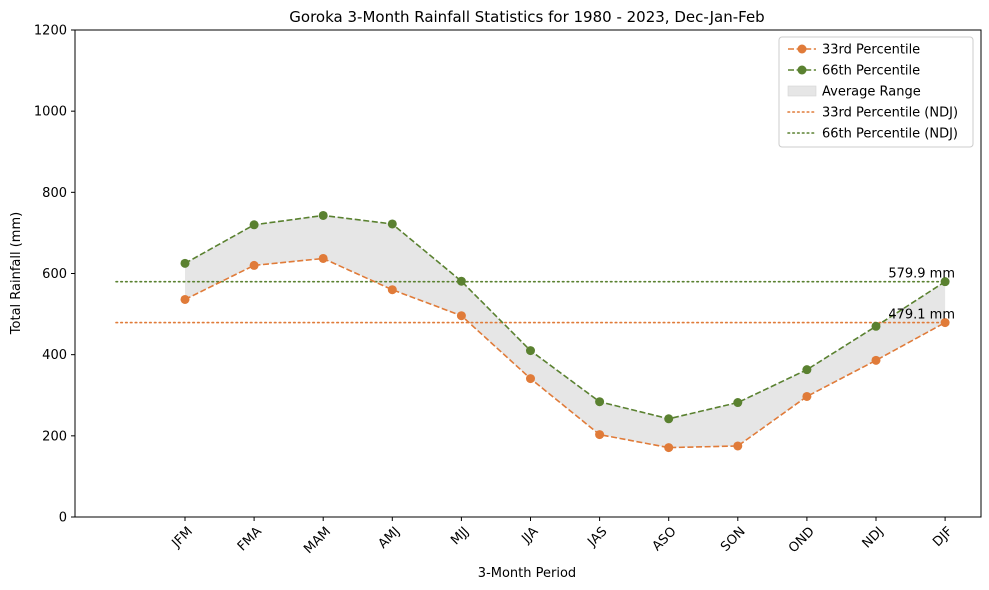  I want to click on annotation-66th: 579.9 mm, so click(921, 274).